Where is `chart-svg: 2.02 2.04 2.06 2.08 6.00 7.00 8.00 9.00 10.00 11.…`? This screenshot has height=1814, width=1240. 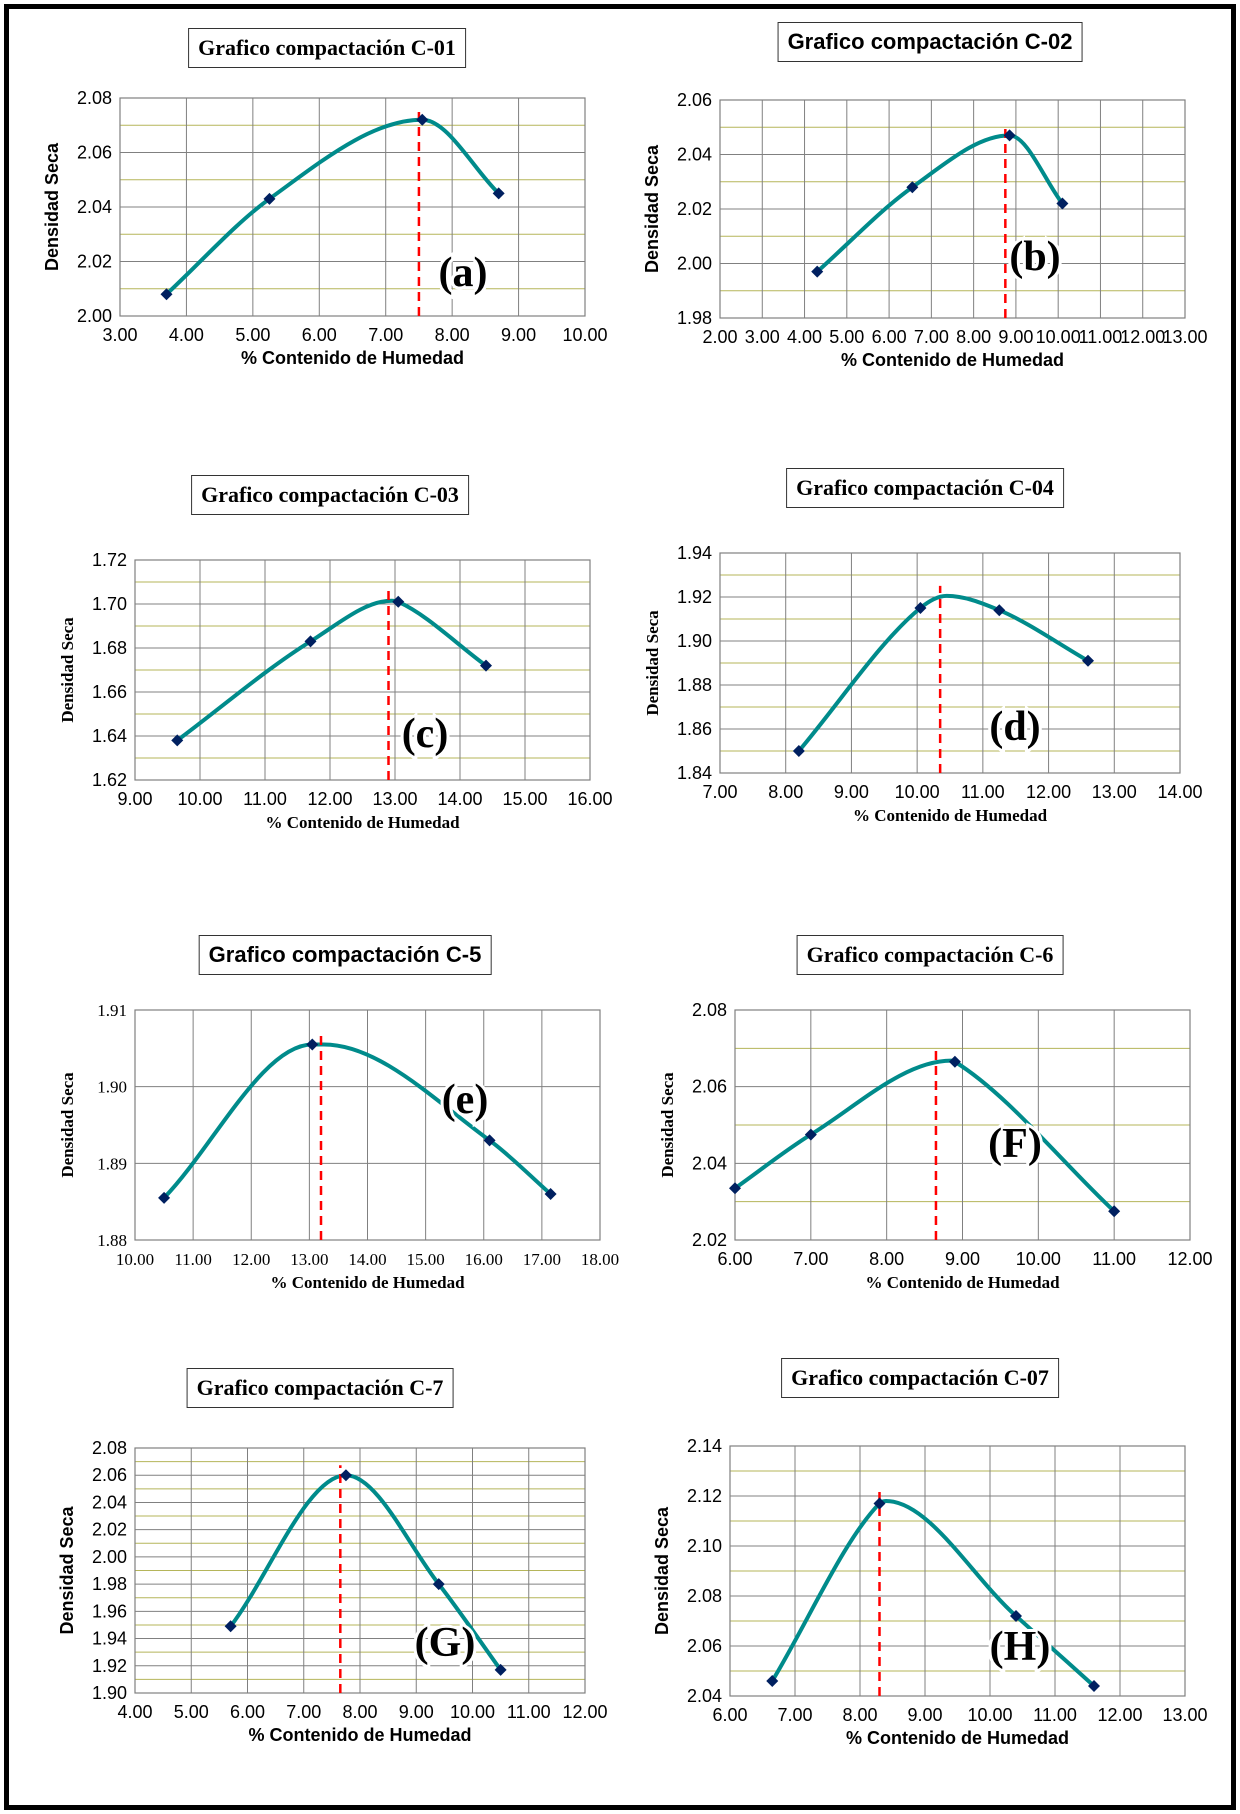
chart-svg: 2.02 2.04 2.06 2.08 6.00 7.00 8.00 9.00 10.00 11.… is located at coordinates (935, 1146).